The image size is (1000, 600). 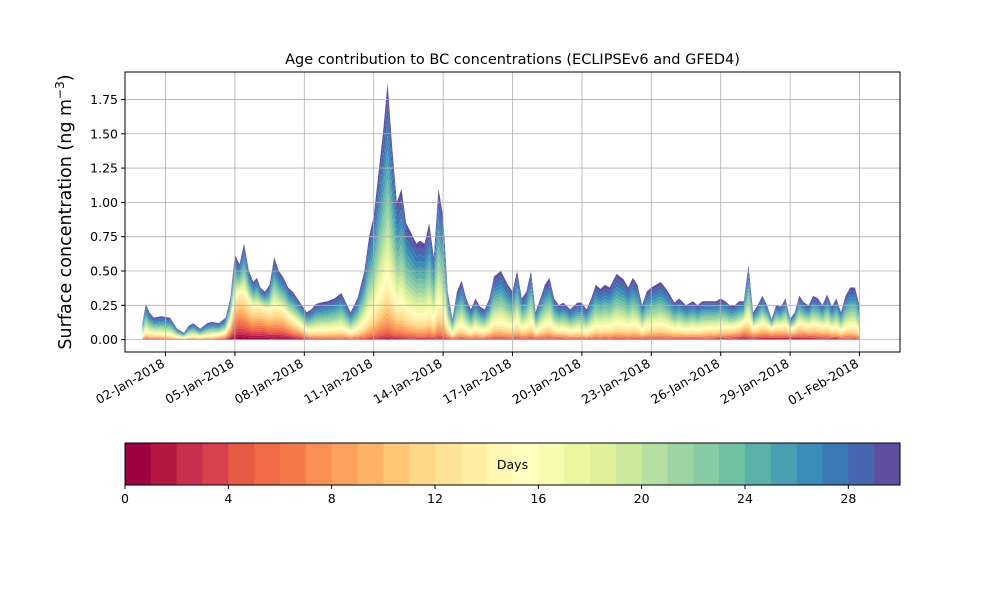 I want to click on x-tick-label: 08-Jan-2018, so click(x=269, y=381).